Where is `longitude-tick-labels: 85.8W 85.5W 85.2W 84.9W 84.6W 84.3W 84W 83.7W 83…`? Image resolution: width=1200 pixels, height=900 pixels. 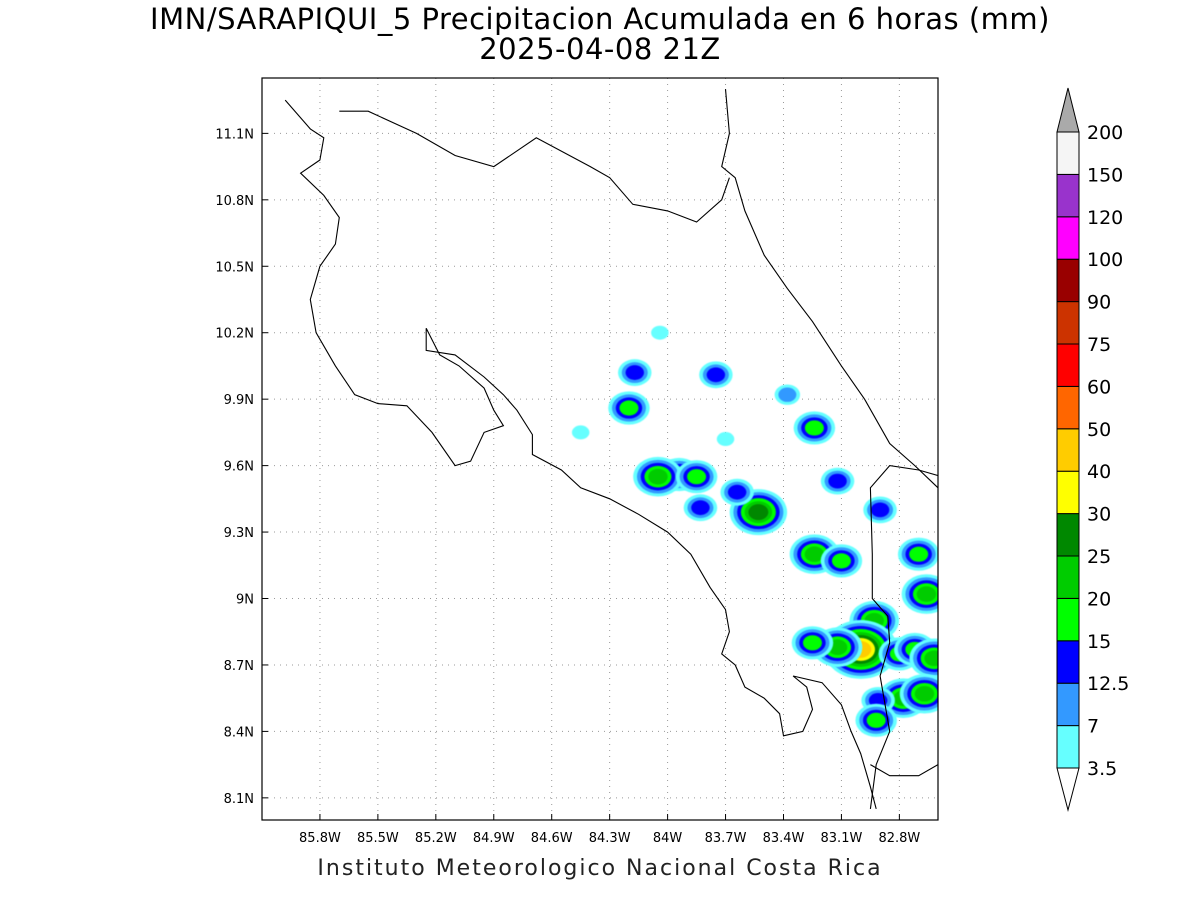
longitude-tick-labels: 85.8W 85.5W 85.2W 84.9W 84.6W 84.3W 84W 83.7W 83… is located at coordinates (609, 830).